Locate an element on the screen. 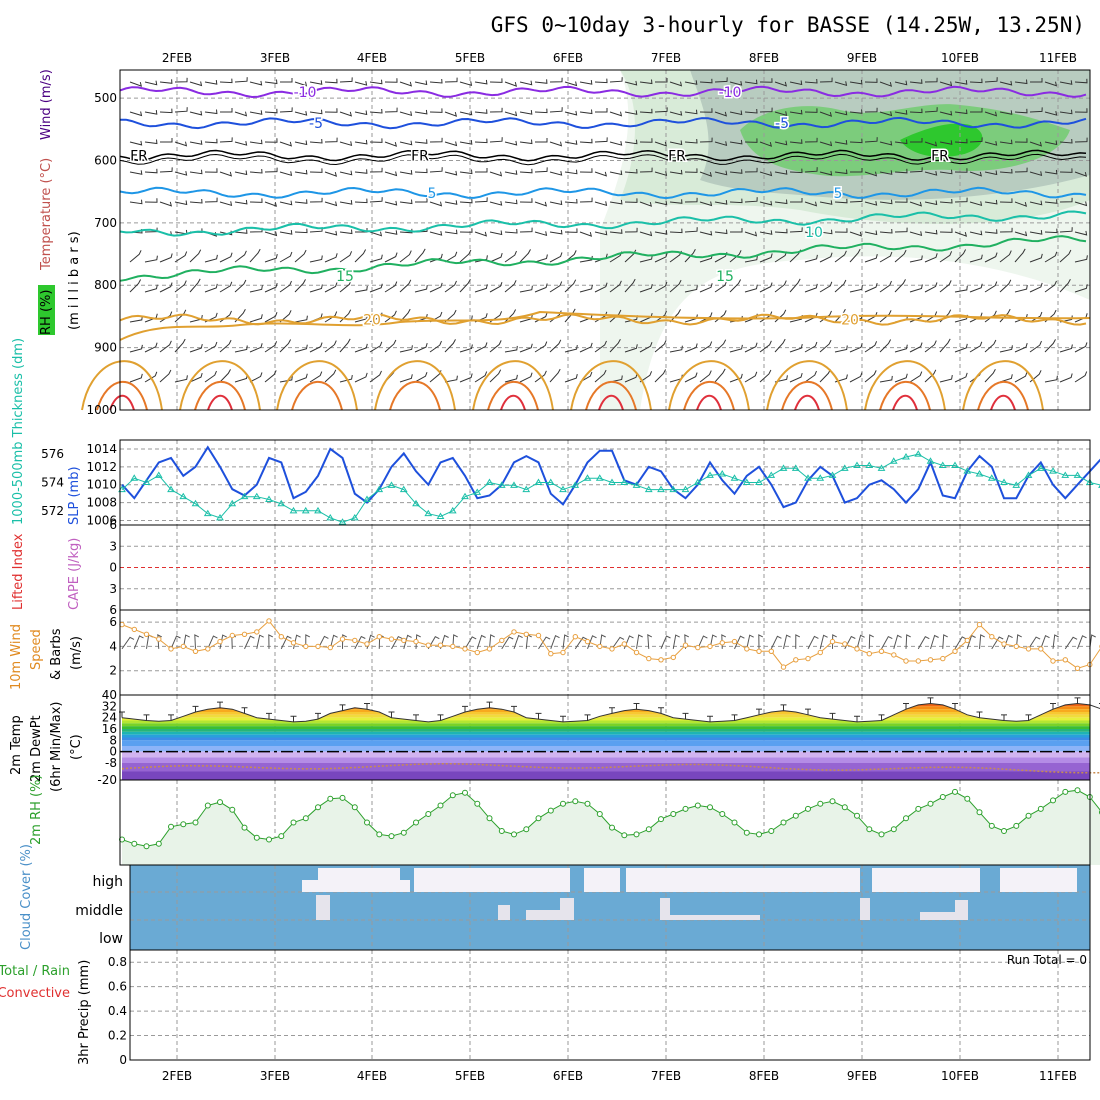 The image size is (1100, 1100). precip-tick: 0 is located at coordinates (123, 1060).